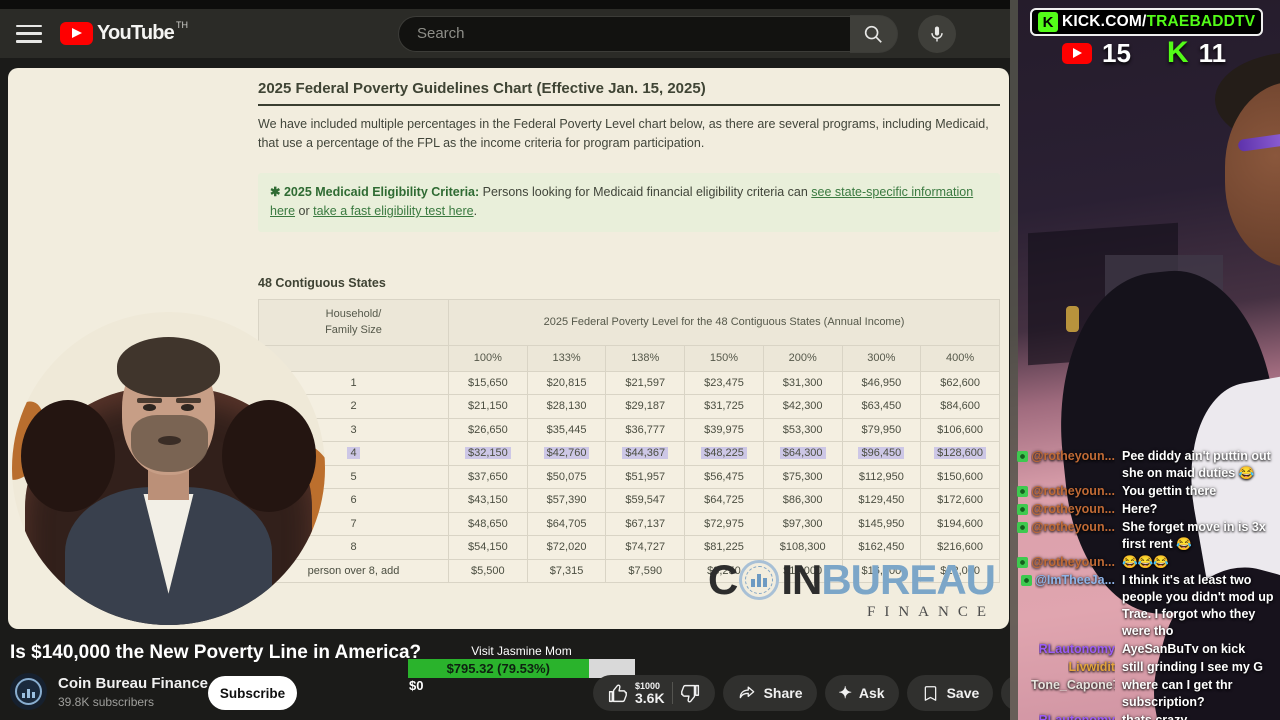  I want to click on table-cell: $67,137, so click(645, 523).